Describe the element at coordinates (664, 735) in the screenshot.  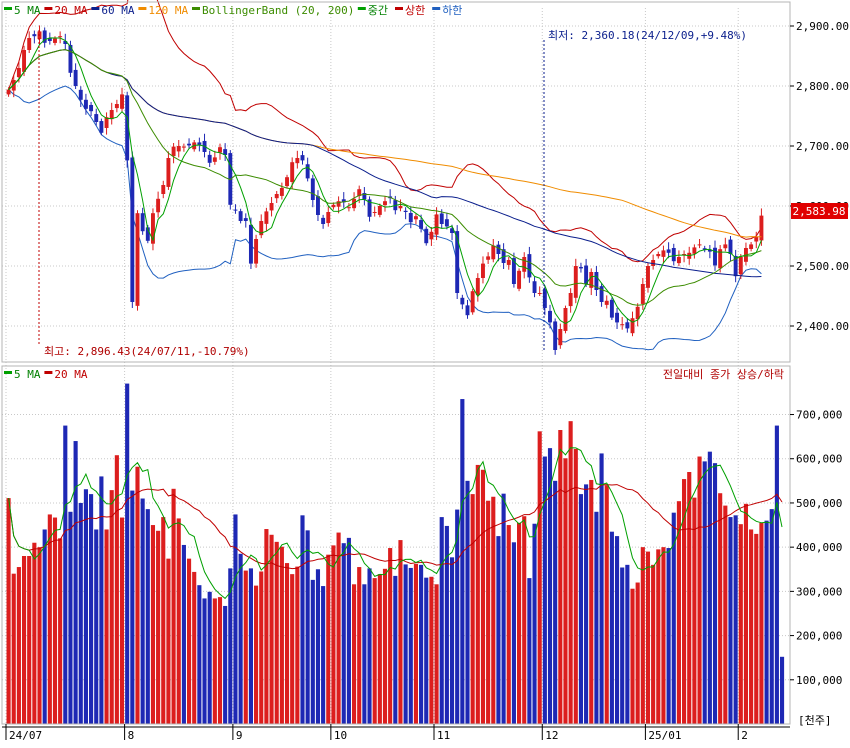
I see `x-tick-label: 25/01` at that location.